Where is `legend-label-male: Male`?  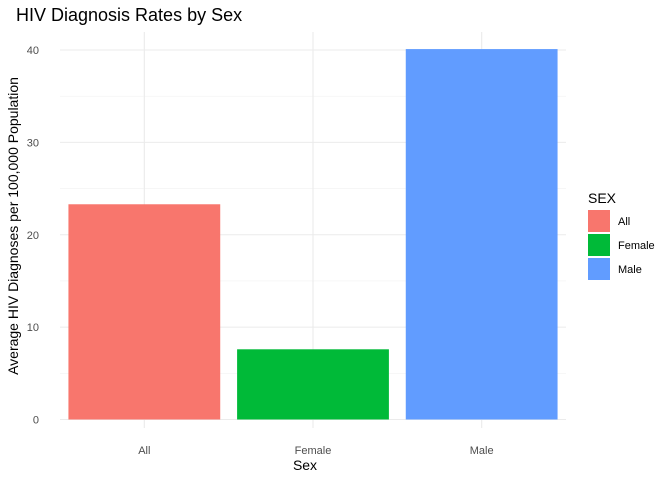
legend-label-male: Male is located at coordinates (630, 270).